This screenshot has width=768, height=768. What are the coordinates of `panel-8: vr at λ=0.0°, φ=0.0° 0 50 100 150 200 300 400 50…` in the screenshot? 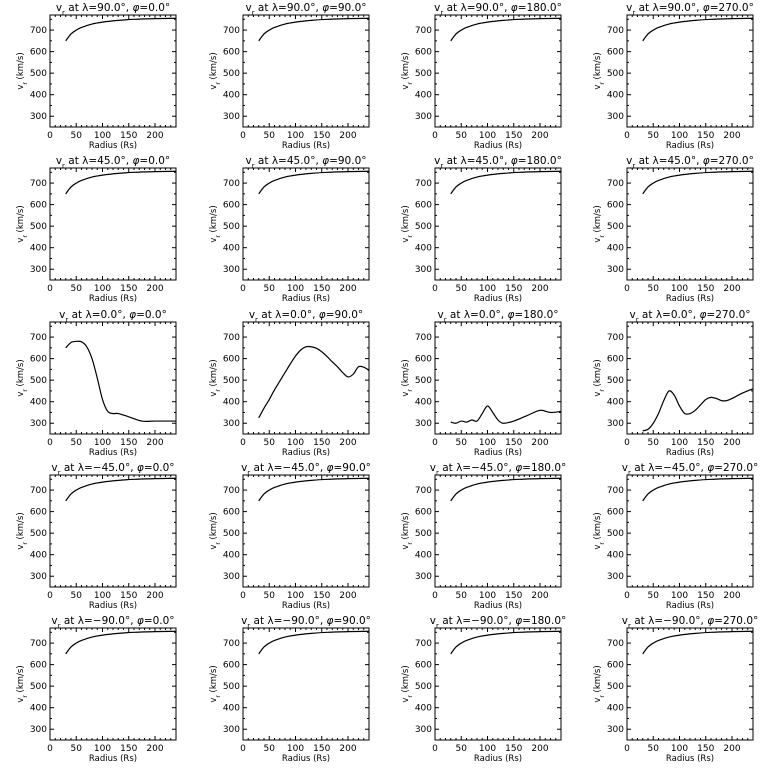 It's located at (96, 383).